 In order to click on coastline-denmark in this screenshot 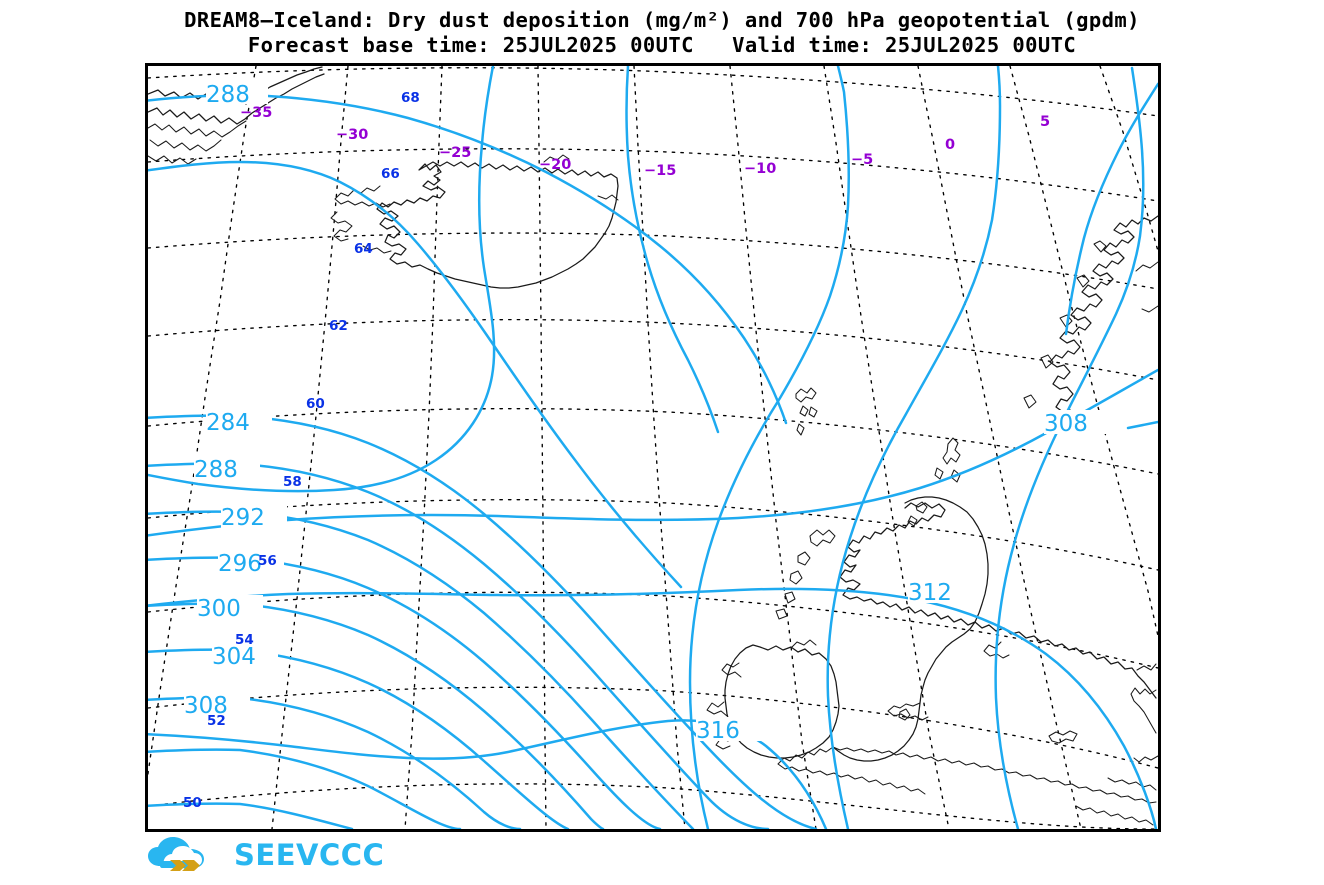, I will do `click(1144, 725)`.